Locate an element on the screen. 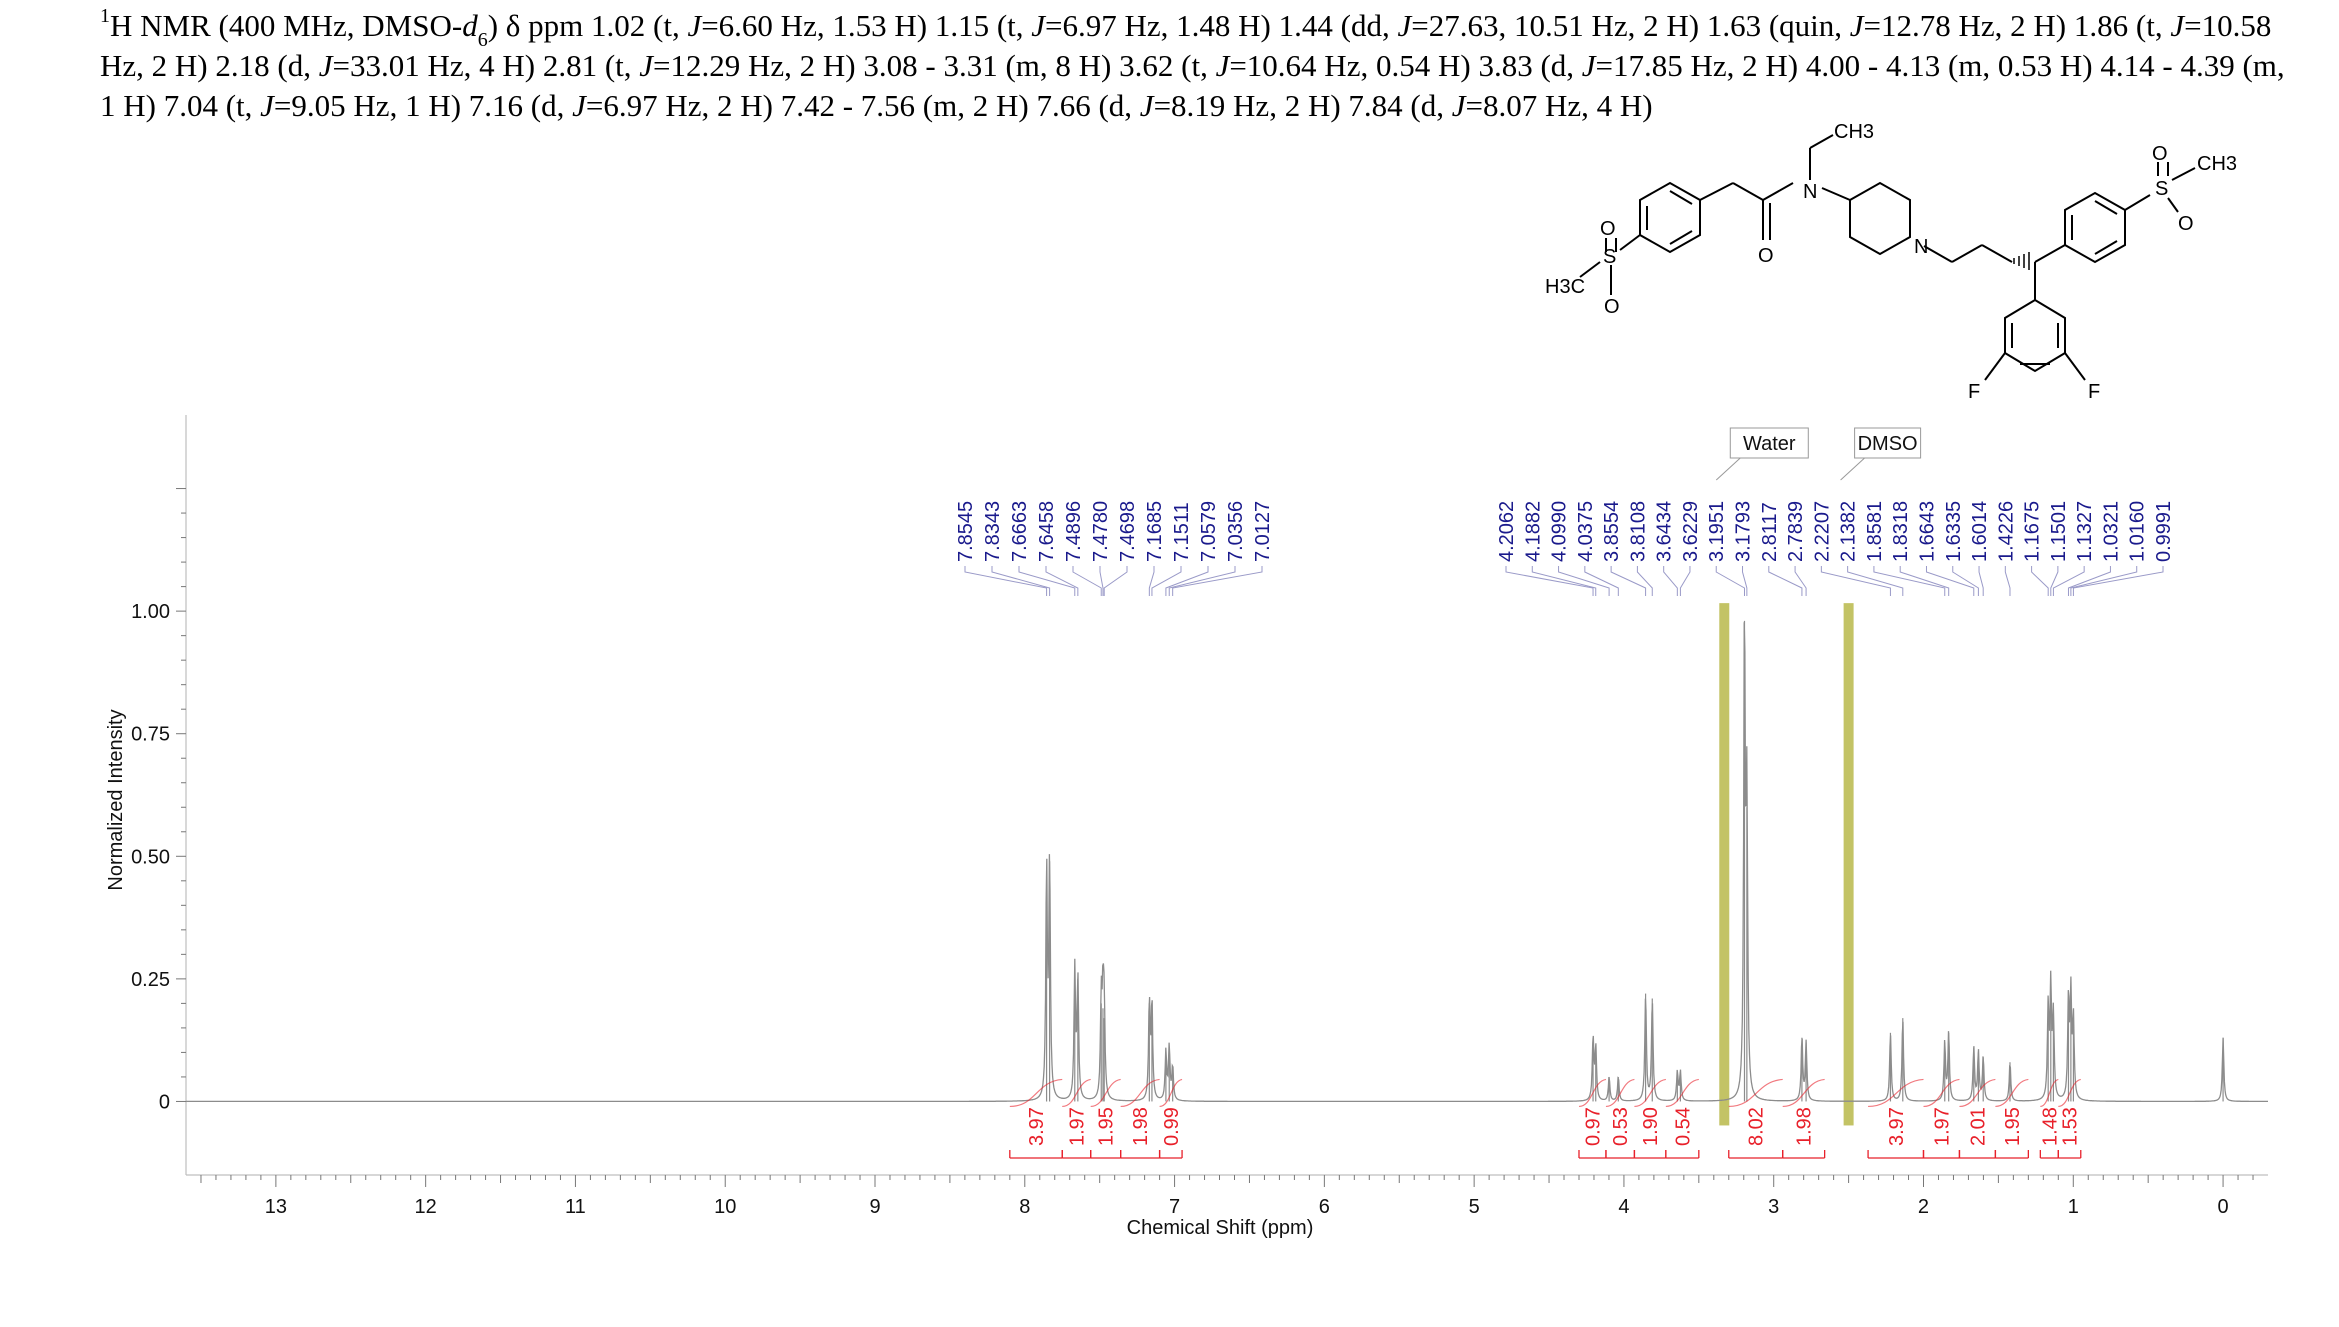  solvent-subscript: 6 is located at coordinates (482, 40).